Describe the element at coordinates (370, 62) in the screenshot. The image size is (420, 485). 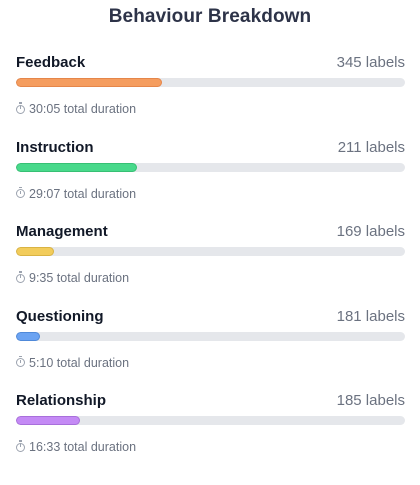
I see `label-count: 345 labels` at that location.